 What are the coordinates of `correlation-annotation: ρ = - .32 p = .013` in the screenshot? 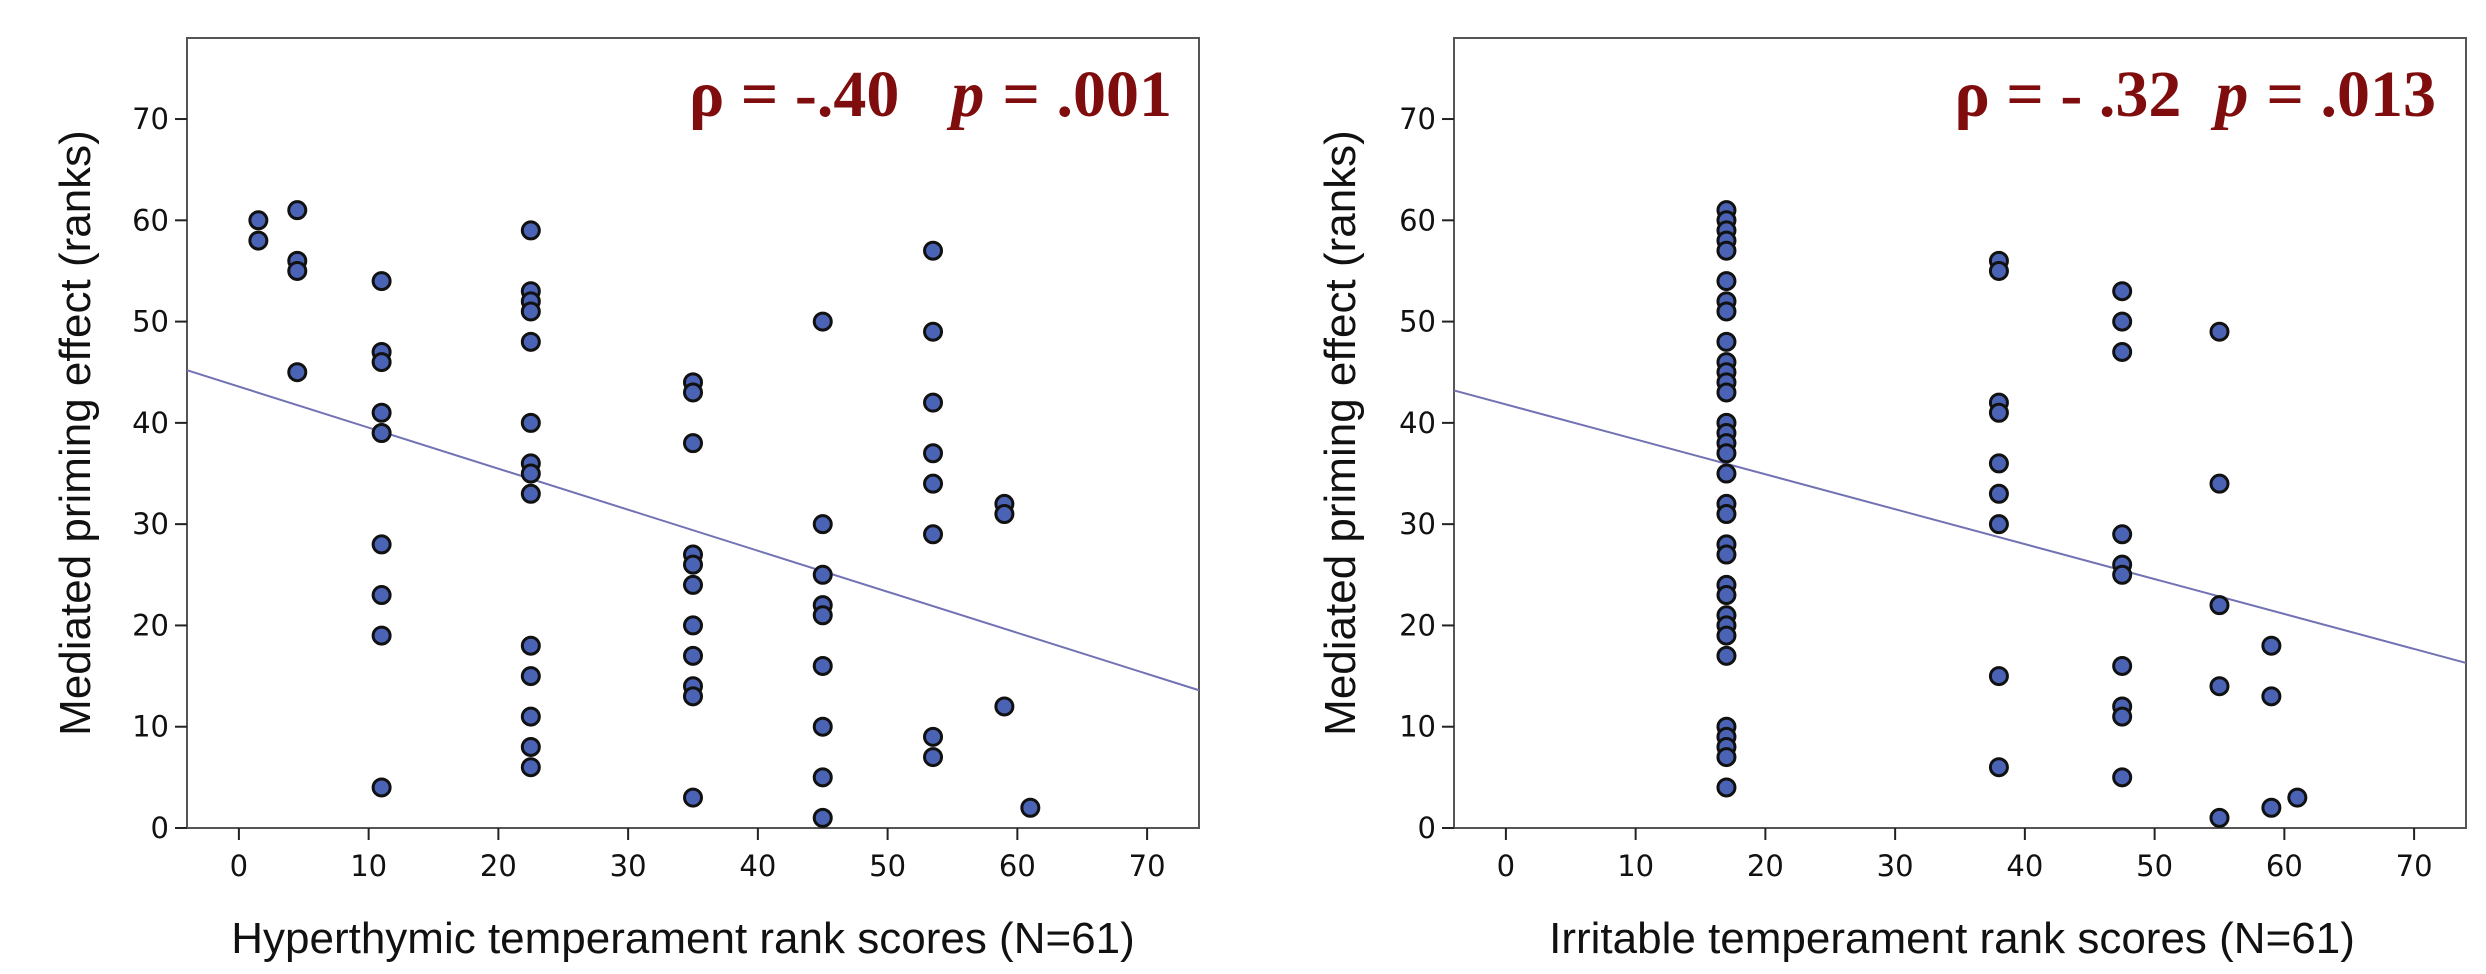 It's located at (2195, 94).